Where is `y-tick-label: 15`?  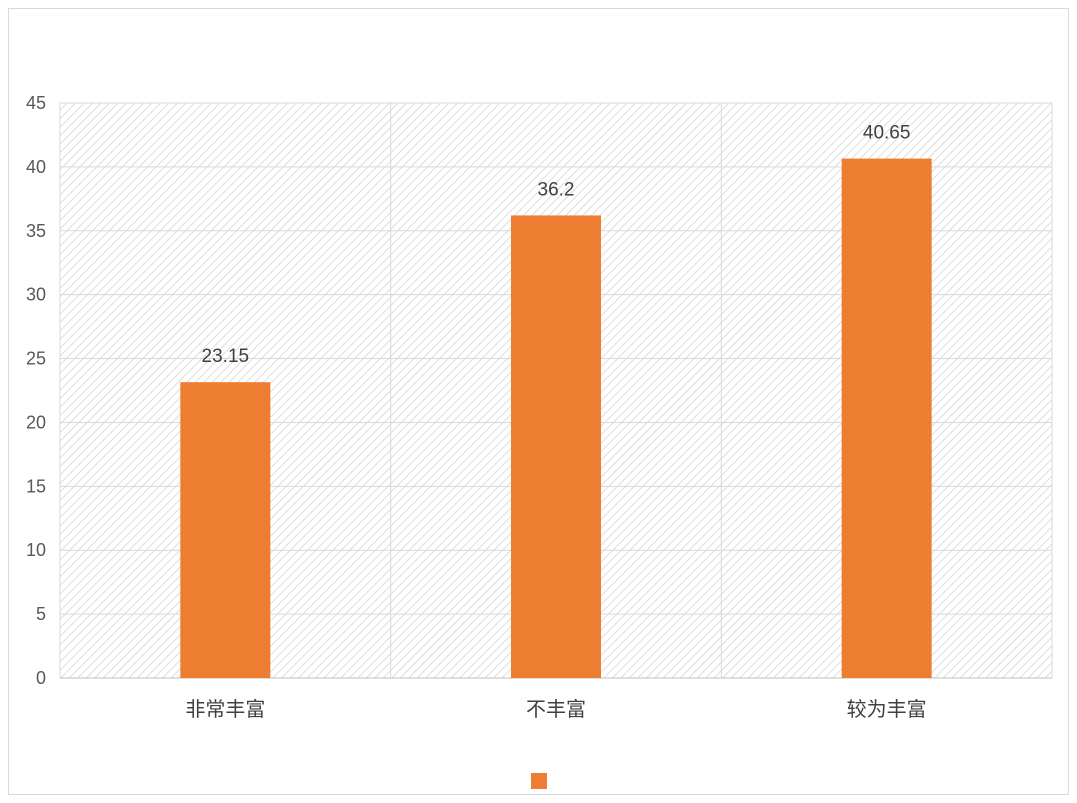
y-tick-label: 15 is located at coordinates (36, 486).